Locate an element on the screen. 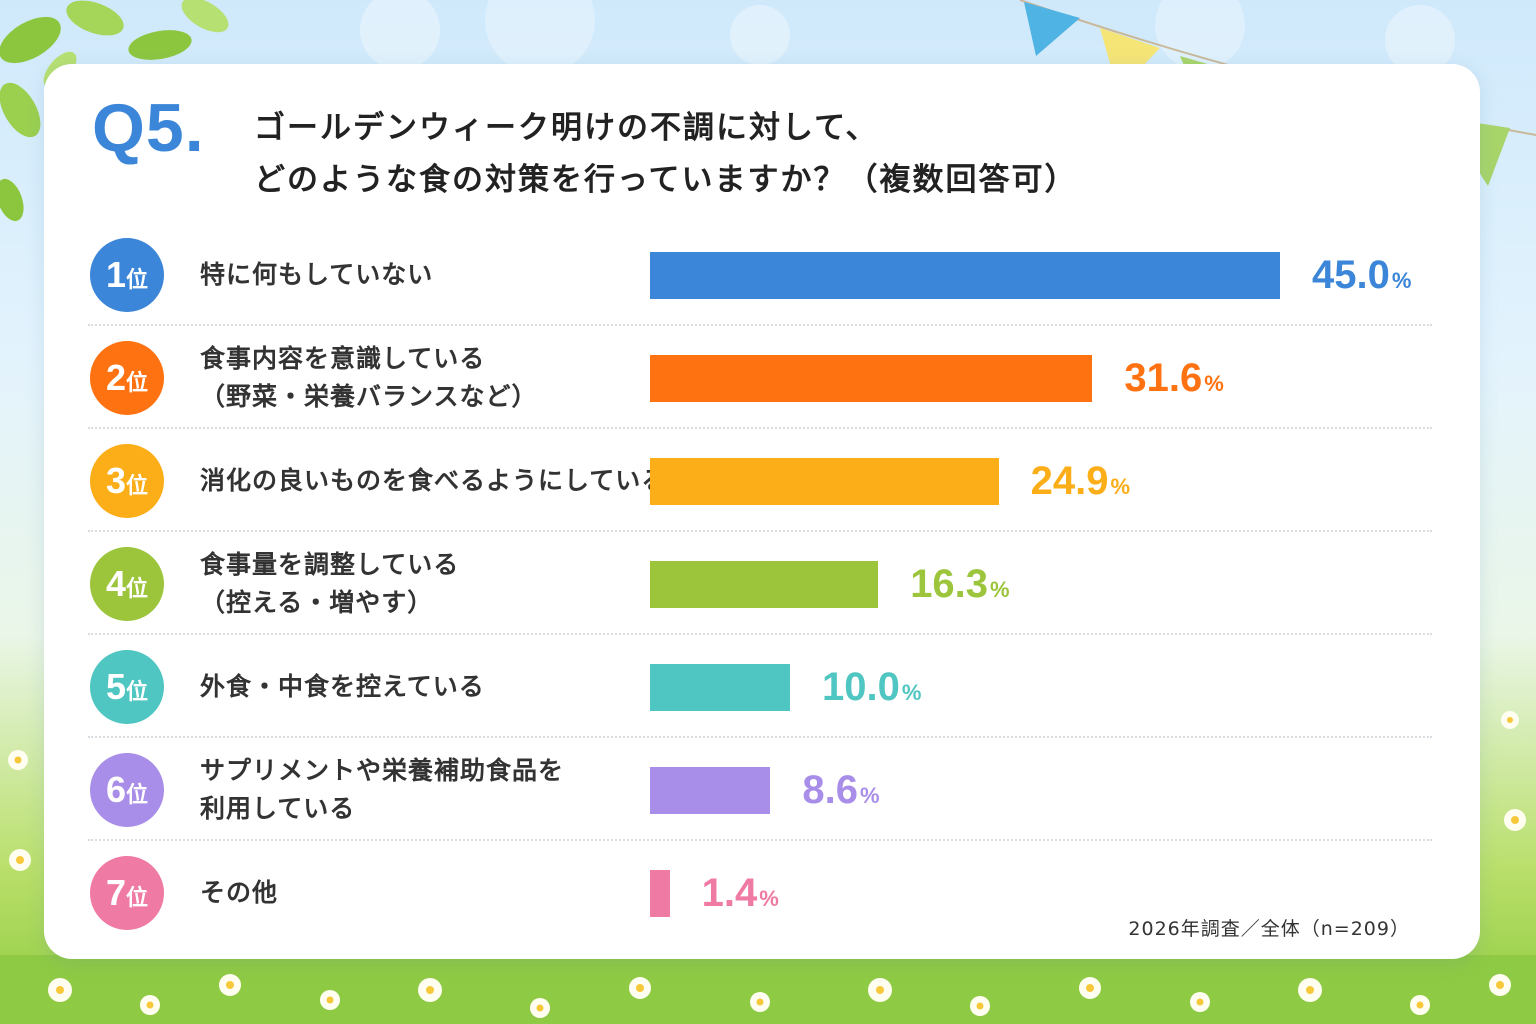 This screenshot has width=1536, height=1024. rank-badge: 1位 is located at coordinates (127, 275).